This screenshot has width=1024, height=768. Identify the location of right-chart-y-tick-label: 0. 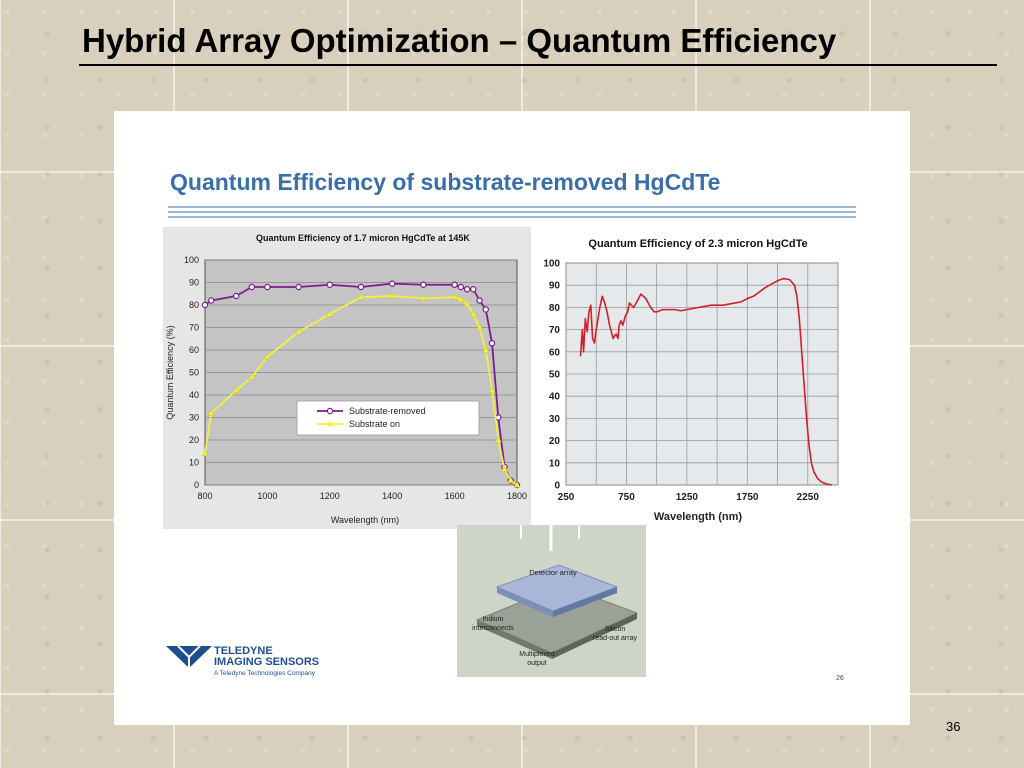
(557, 486).